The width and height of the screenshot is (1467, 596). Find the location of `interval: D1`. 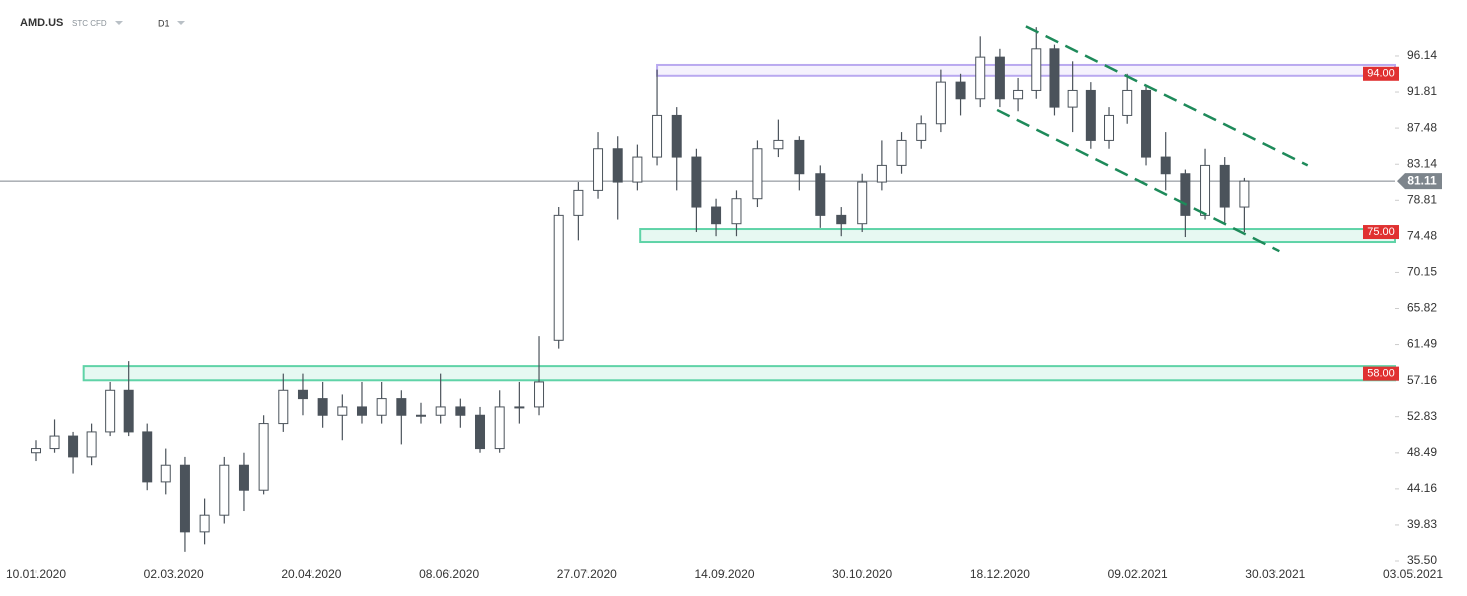

interval: D1 is located at coordinates (164, 23).